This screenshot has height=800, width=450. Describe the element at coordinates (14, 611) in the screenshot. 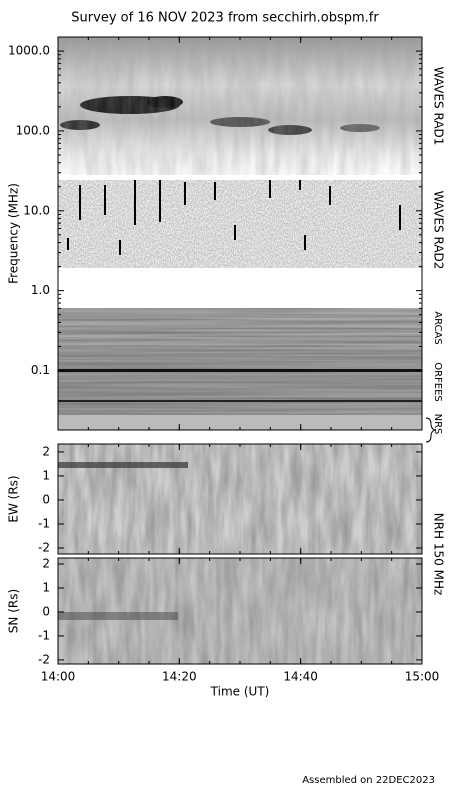

I see `y-axis-label: SN (Rs)` at that location.